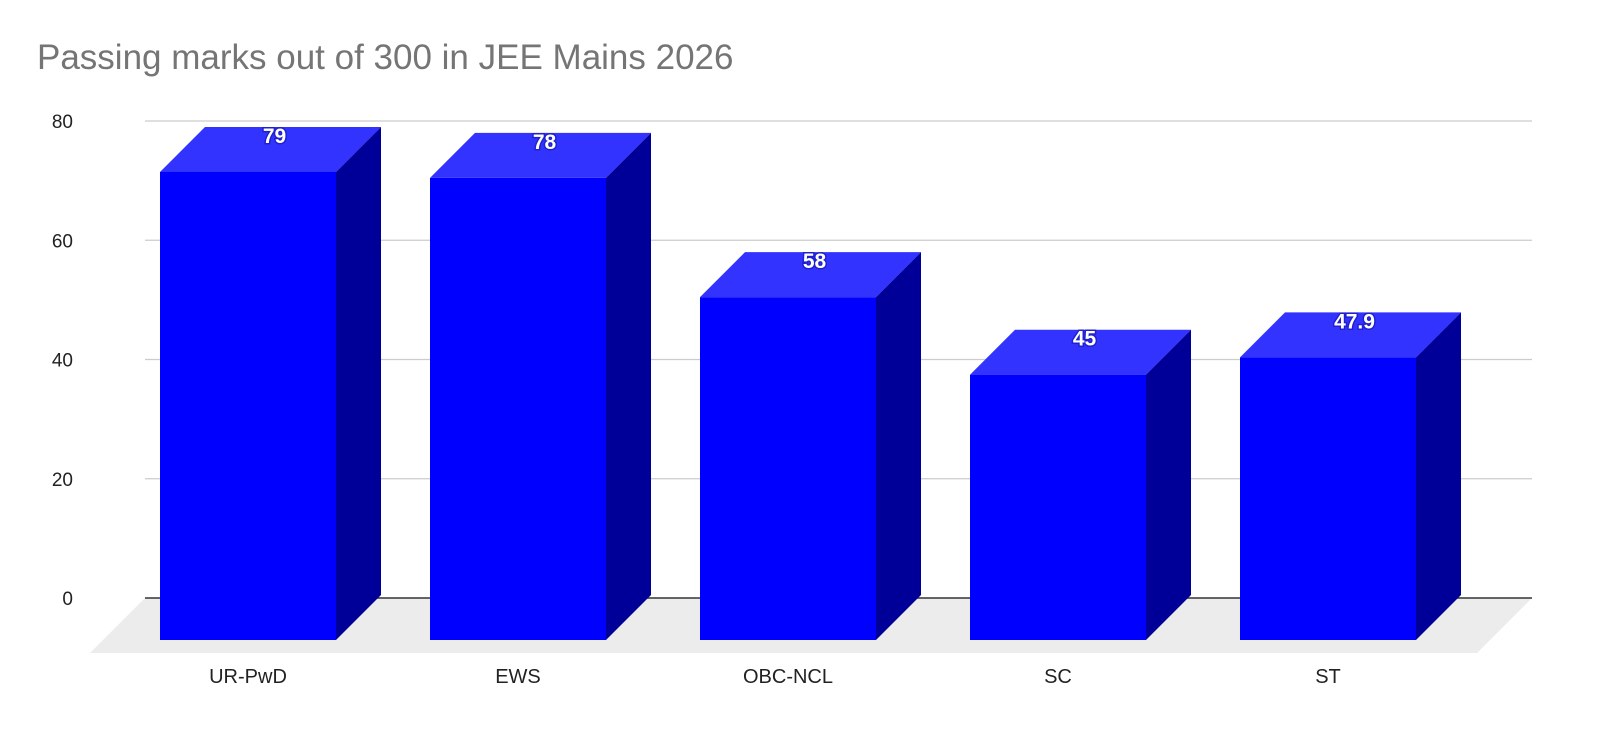 The width and height of the screenshot is (1600, 741). What do you see at coordinates (1328, 677) in the screenshot?
I see `x-tick-label: ST` at bounding box center [1328, 677].